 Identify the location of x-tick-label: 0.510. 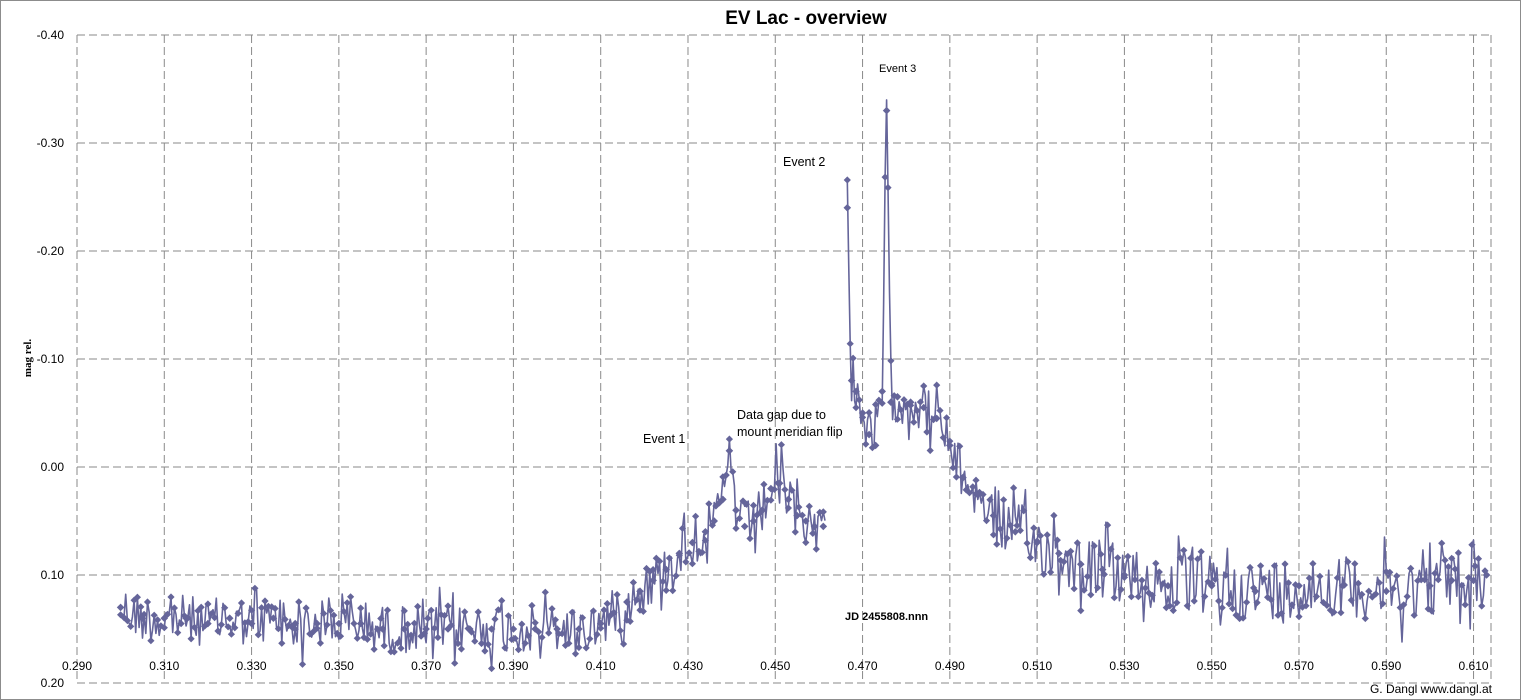
(1037, 666).